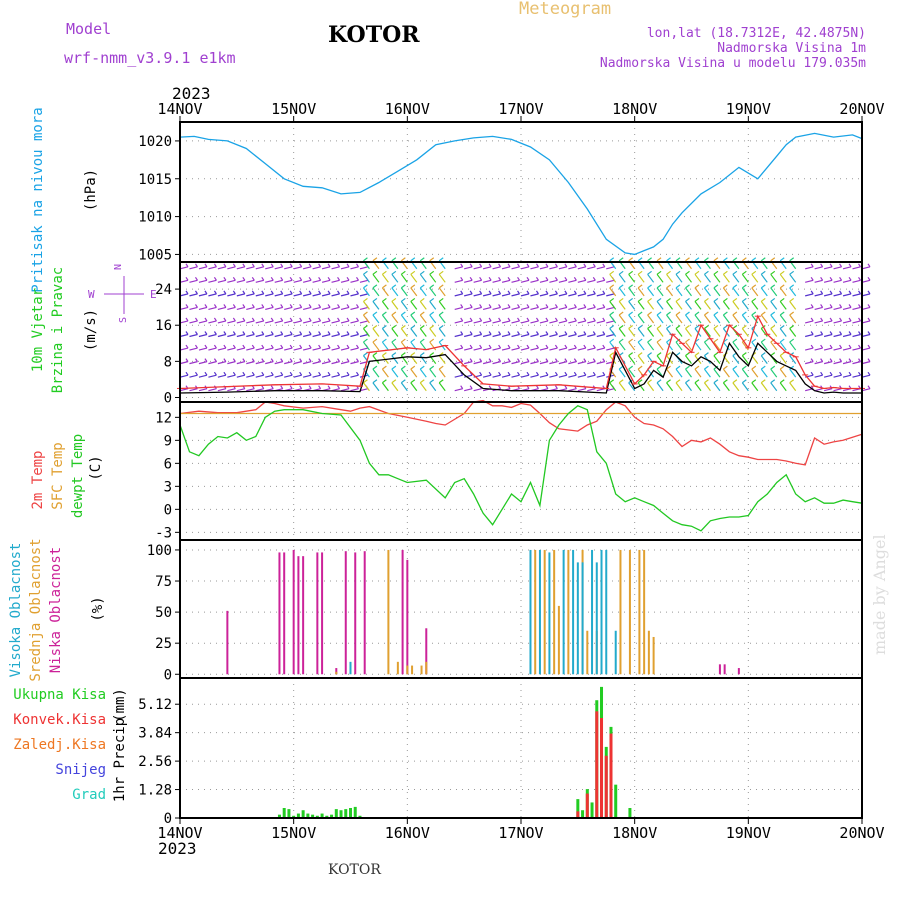  What do you see at coordinates (521, 471) in the screenshot?
I see `panel-frame-temperature` at bounding box center [521, 471].